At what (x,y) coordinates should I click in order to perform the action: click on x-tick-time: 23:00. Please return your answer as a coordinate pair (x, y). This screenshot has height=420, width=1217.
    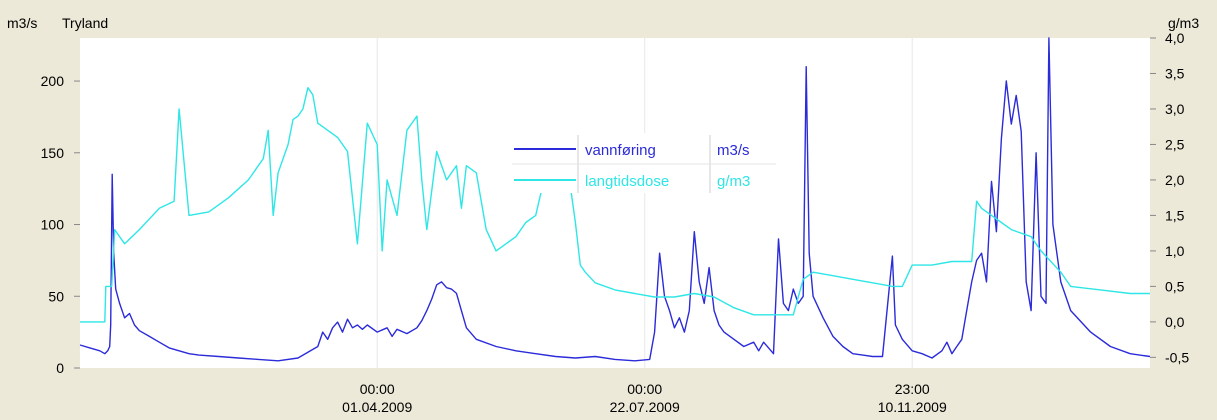
    Looking at the image, I should click on (912, 389).